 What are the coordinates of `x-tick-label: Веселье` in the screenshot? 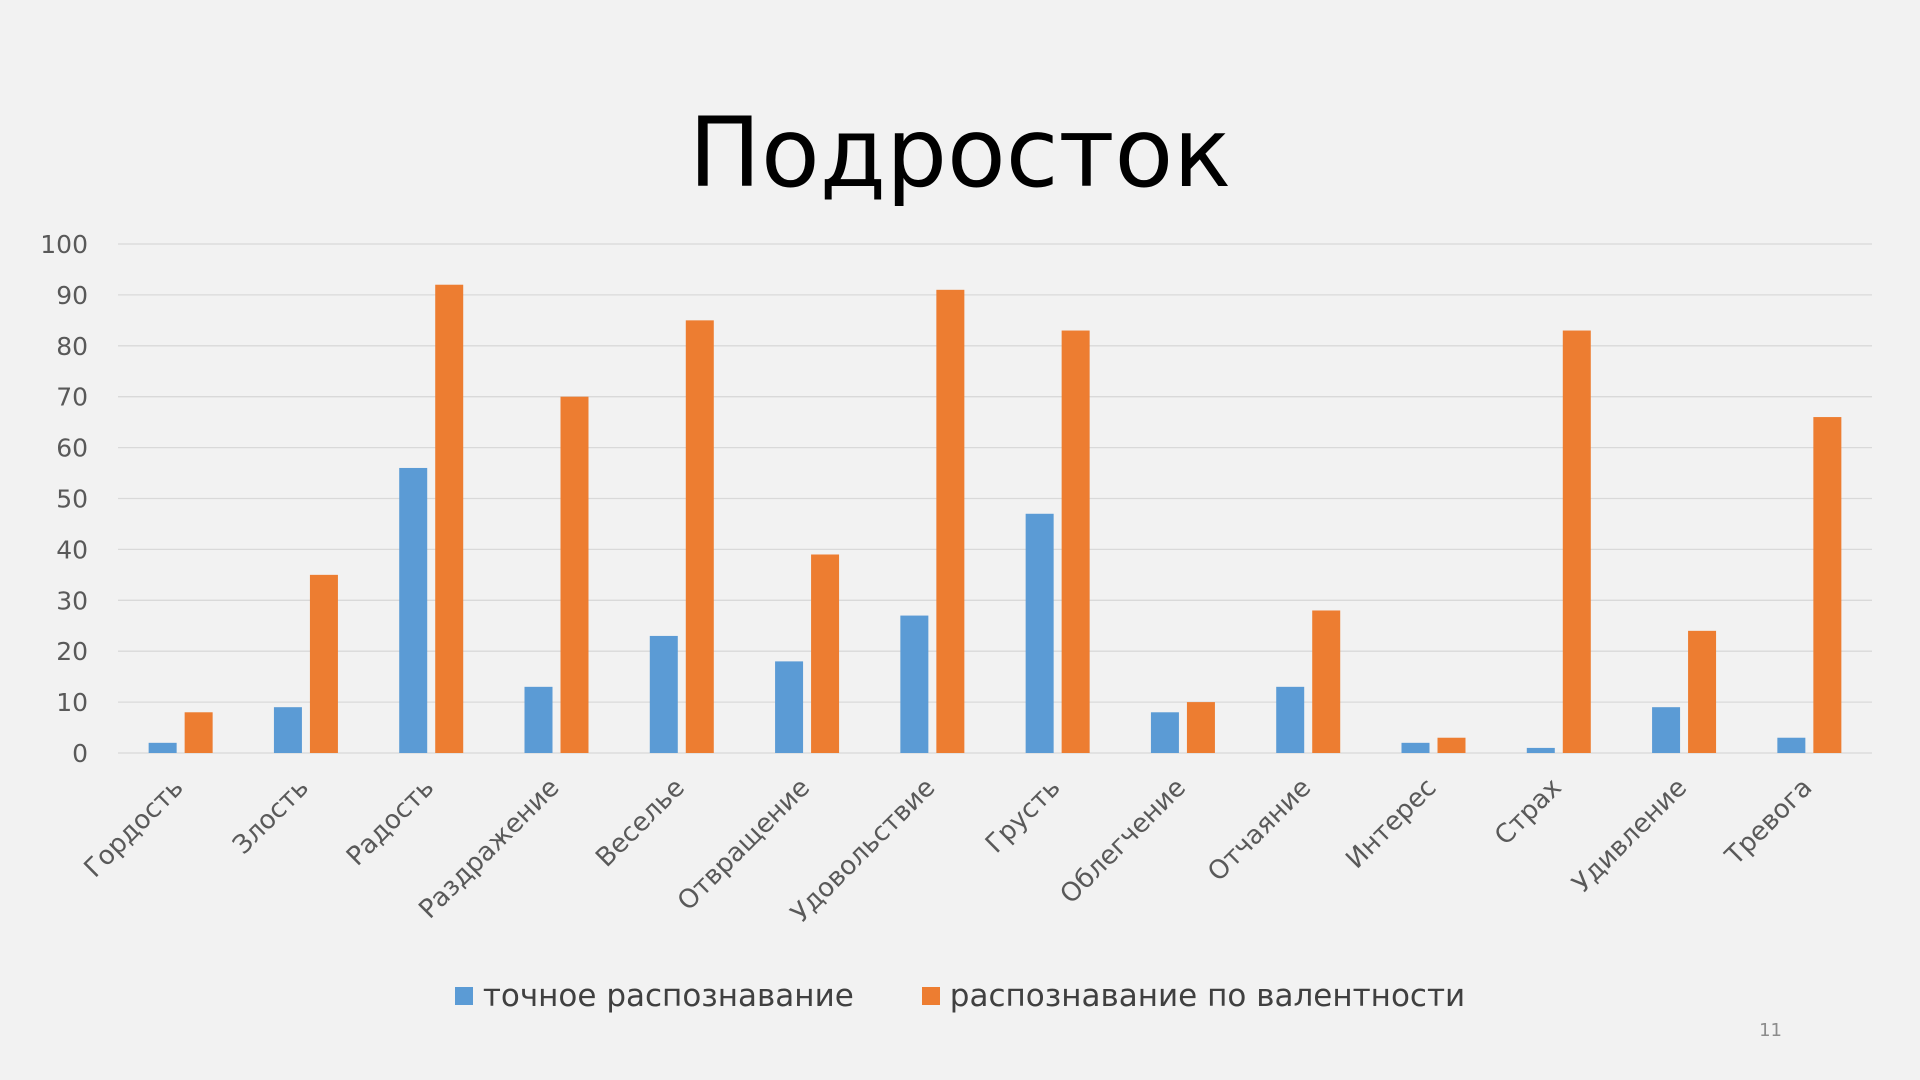 It's located at (640, 823).